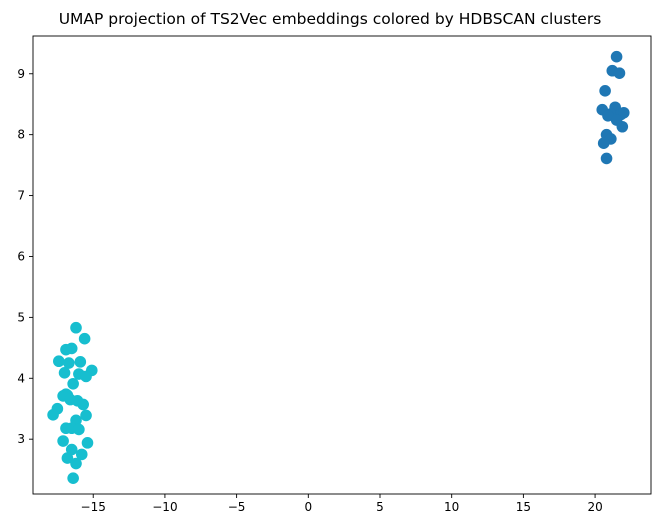  What do you see at coordinates (21, 256) in the screenshot?
I see `y-tick-label: 6` at bounding box center [21, 256].